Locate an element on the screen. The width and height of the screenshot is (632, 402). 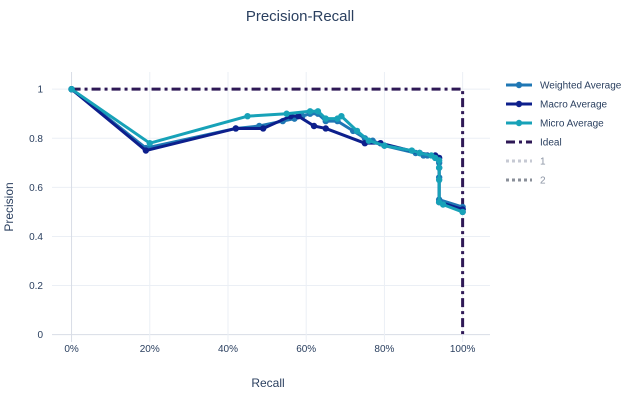
legend-item-2: 2 is located at coordinates (526, 181).